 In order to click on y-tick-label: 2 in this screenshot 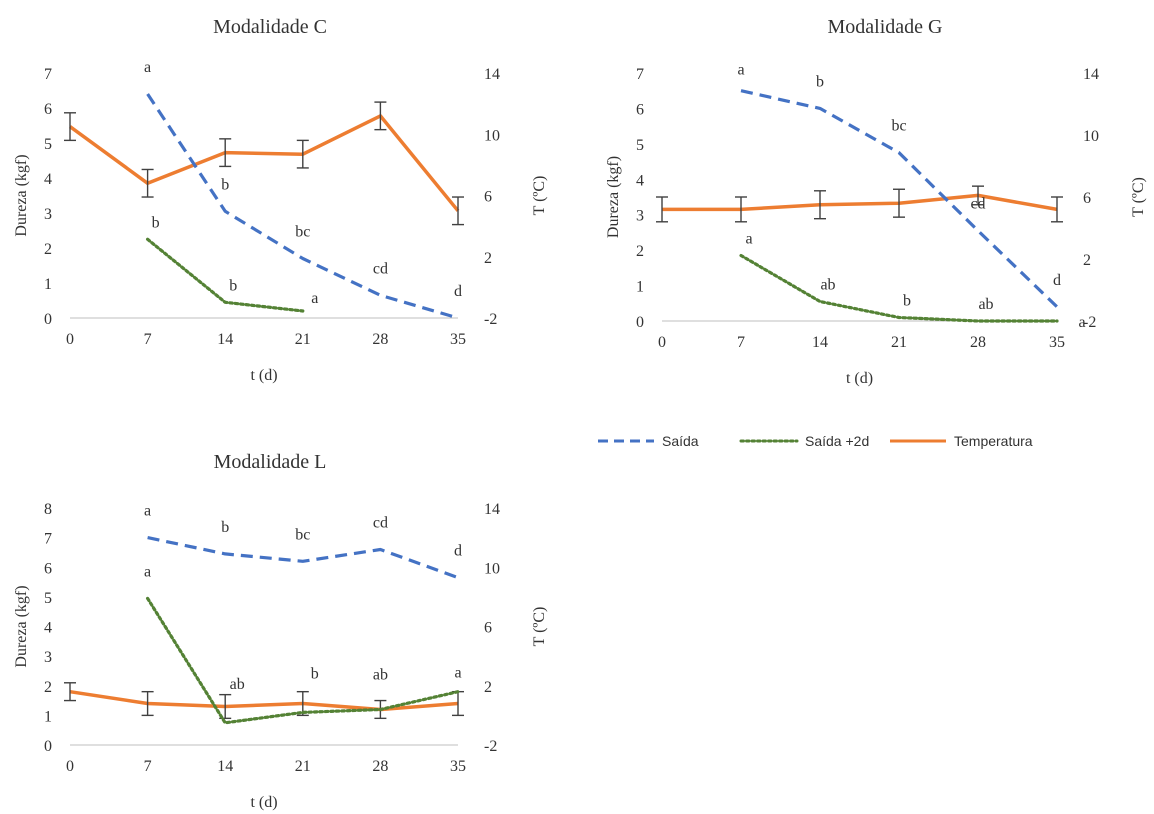, I will do `click(48, 249)`.